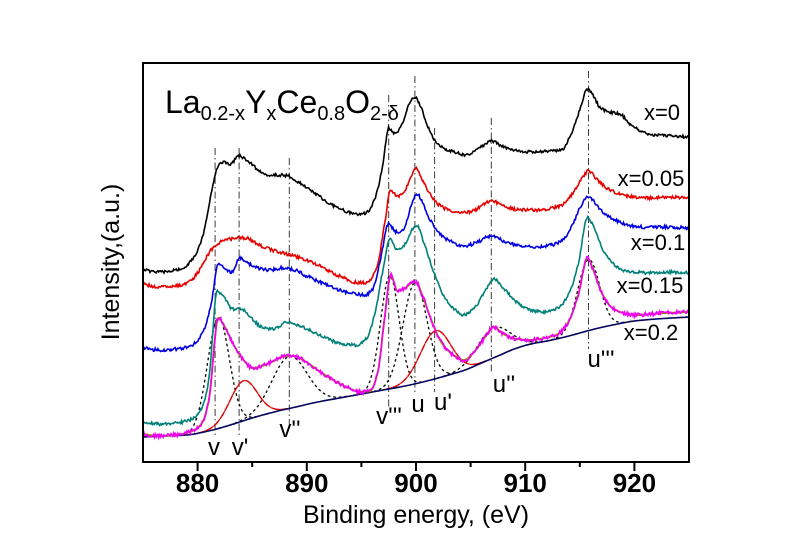  I want to click on formula-subscript: x, so click(271, 114).